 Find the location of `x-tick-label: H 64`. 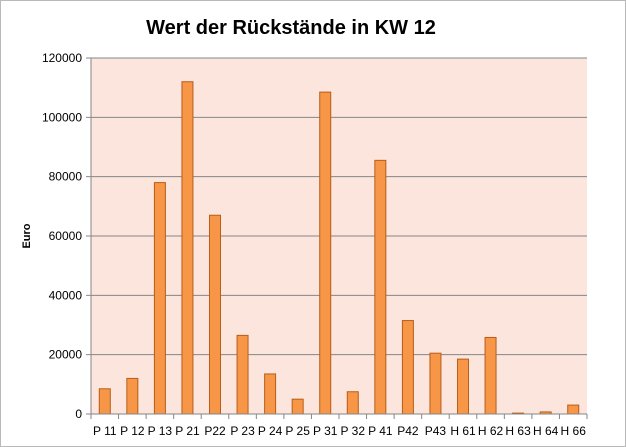

x-tick-label: H 64 is located at coordinates (546, 431).